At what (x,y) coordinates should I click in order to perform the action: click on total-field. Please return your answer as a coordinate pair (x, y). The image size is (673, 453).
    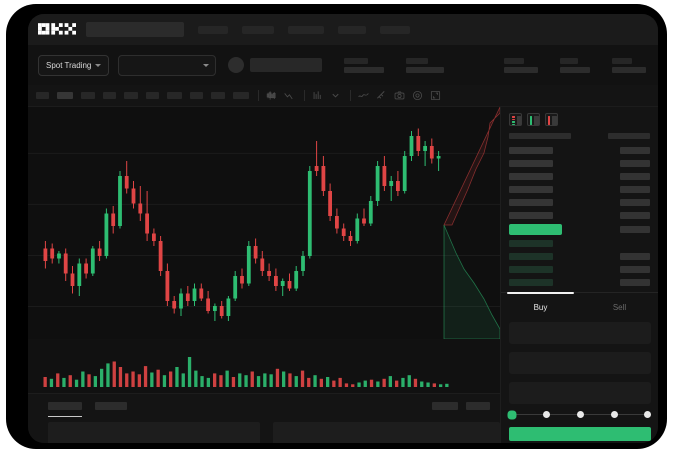
    Looking at the image, I should click on (580, 393).